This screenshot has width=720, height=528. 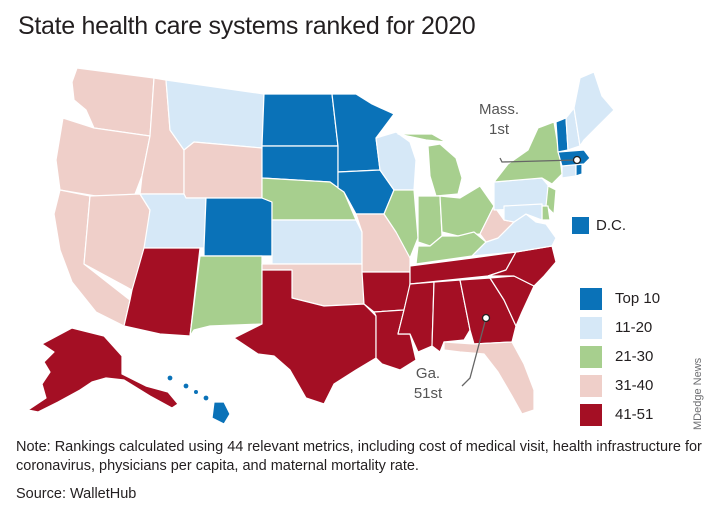 What do you see at coordinates (428, 393) in the screenshot?
I see `ga-annotation-rank: 51st` at bounding box center [428, 393].